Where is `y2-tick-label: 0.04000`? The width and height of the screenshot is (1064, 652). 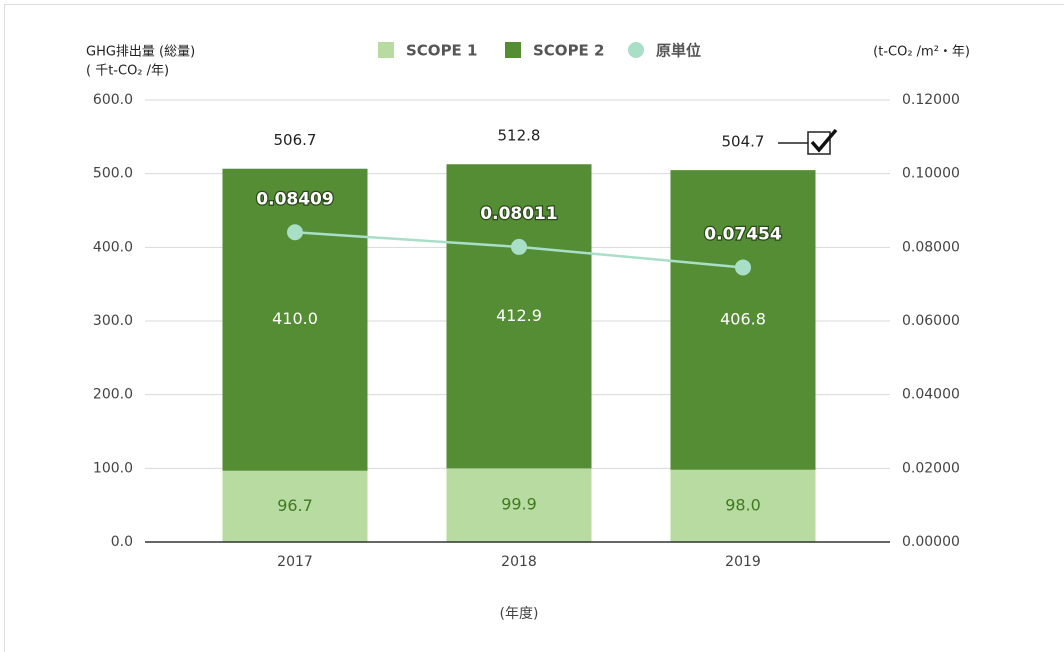 y2-tick-label: 0.04000 is located at coordinates (931, 395).